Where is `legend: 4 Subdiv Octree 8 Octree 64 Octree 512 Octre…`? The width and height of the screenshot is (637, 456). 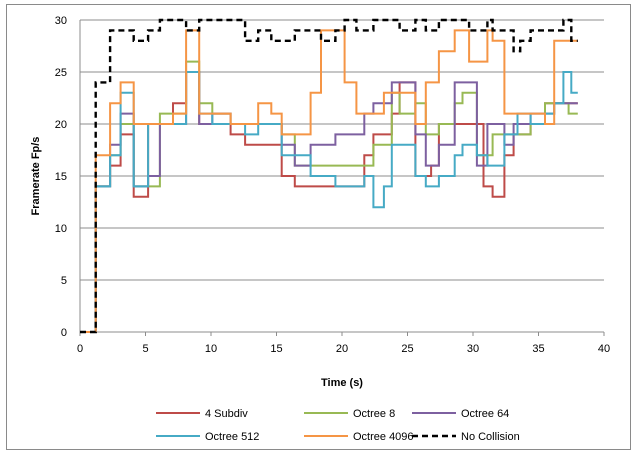
legend: 4 Subdiv Octree 8 Octree 64 Octree 512 Octre… is located at coordinates (338, 425).